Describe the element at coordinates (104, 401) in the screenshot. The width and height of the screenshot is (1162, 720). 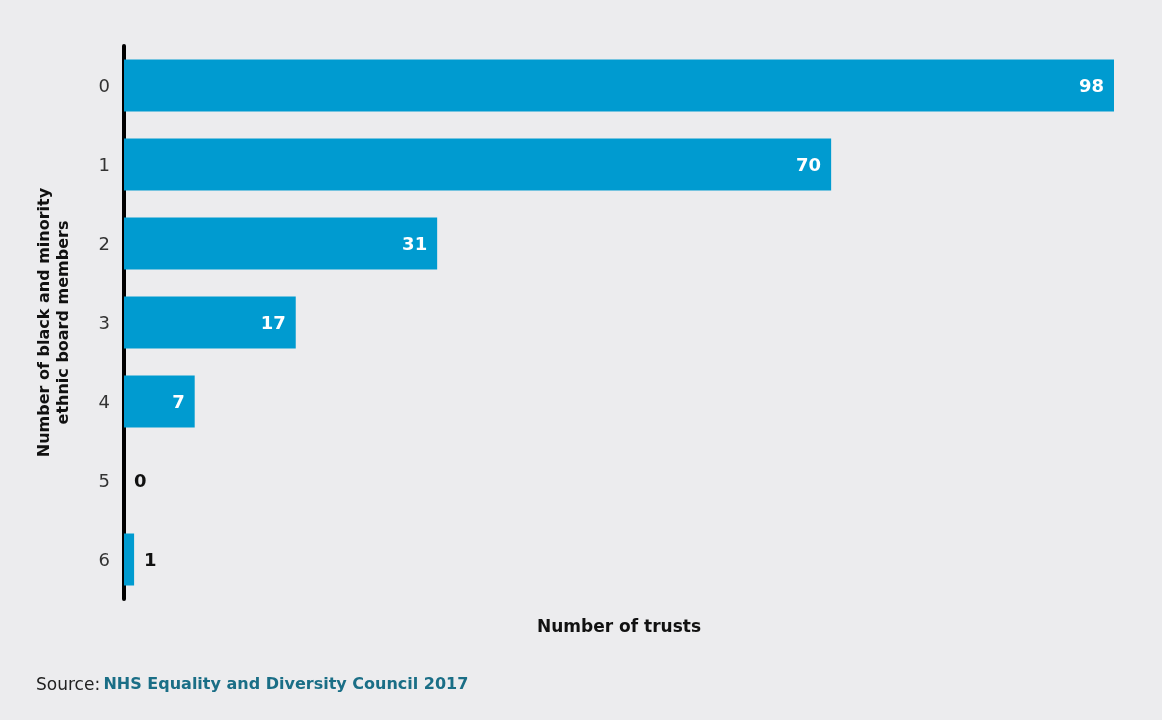
I see `y-tick-label: 4` at that location.